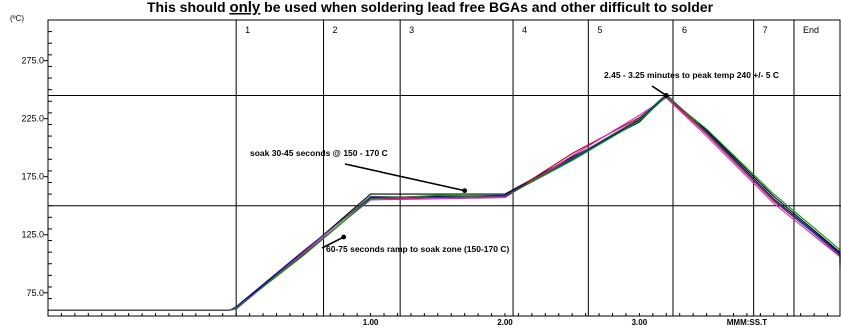  Describe the element at coordinates (411, 30) in the screenshot. I see `zone-label: 3` at that location.